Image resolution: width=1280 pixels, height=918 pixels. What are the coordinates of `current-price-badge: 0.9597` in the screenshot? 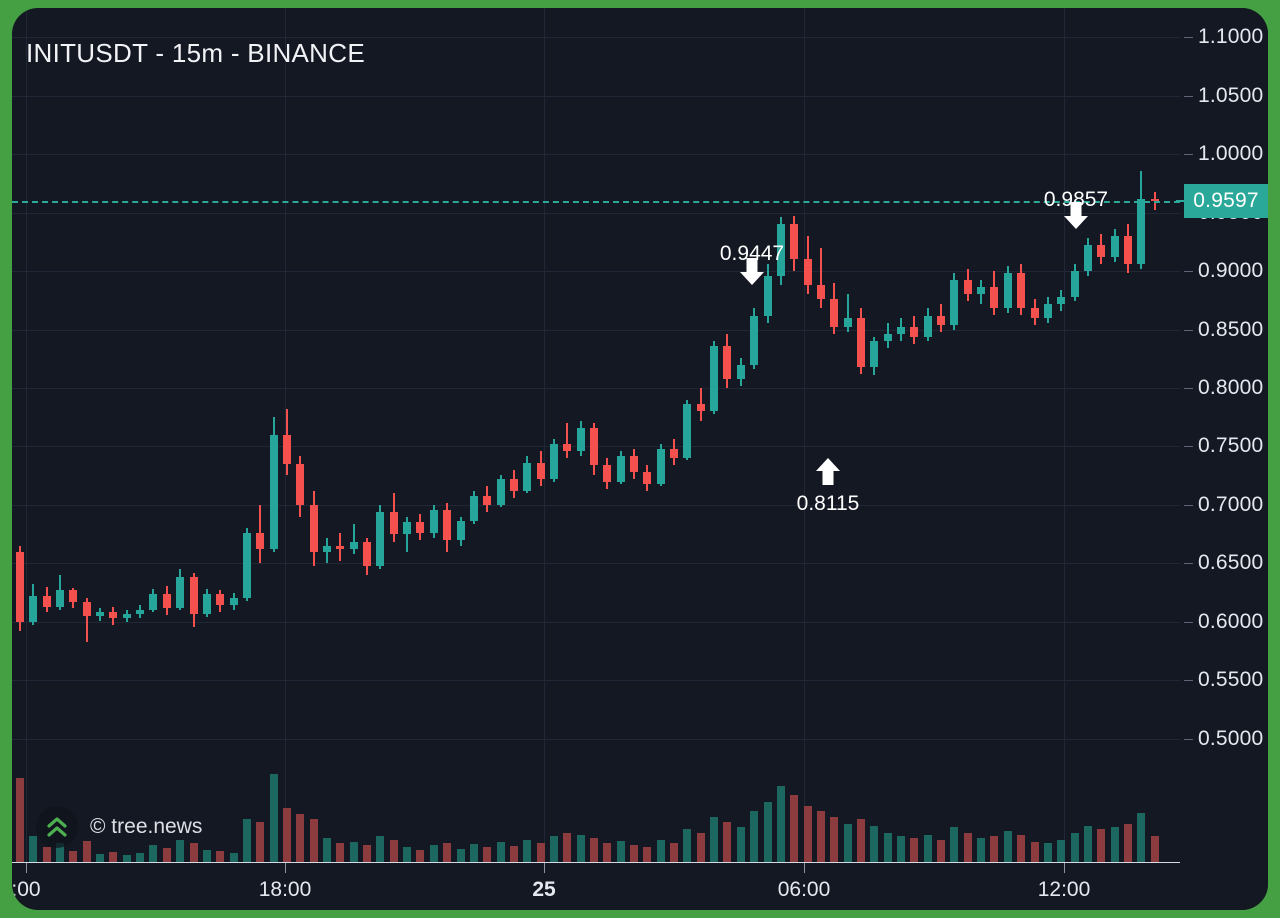 It's located at (1222, 201).